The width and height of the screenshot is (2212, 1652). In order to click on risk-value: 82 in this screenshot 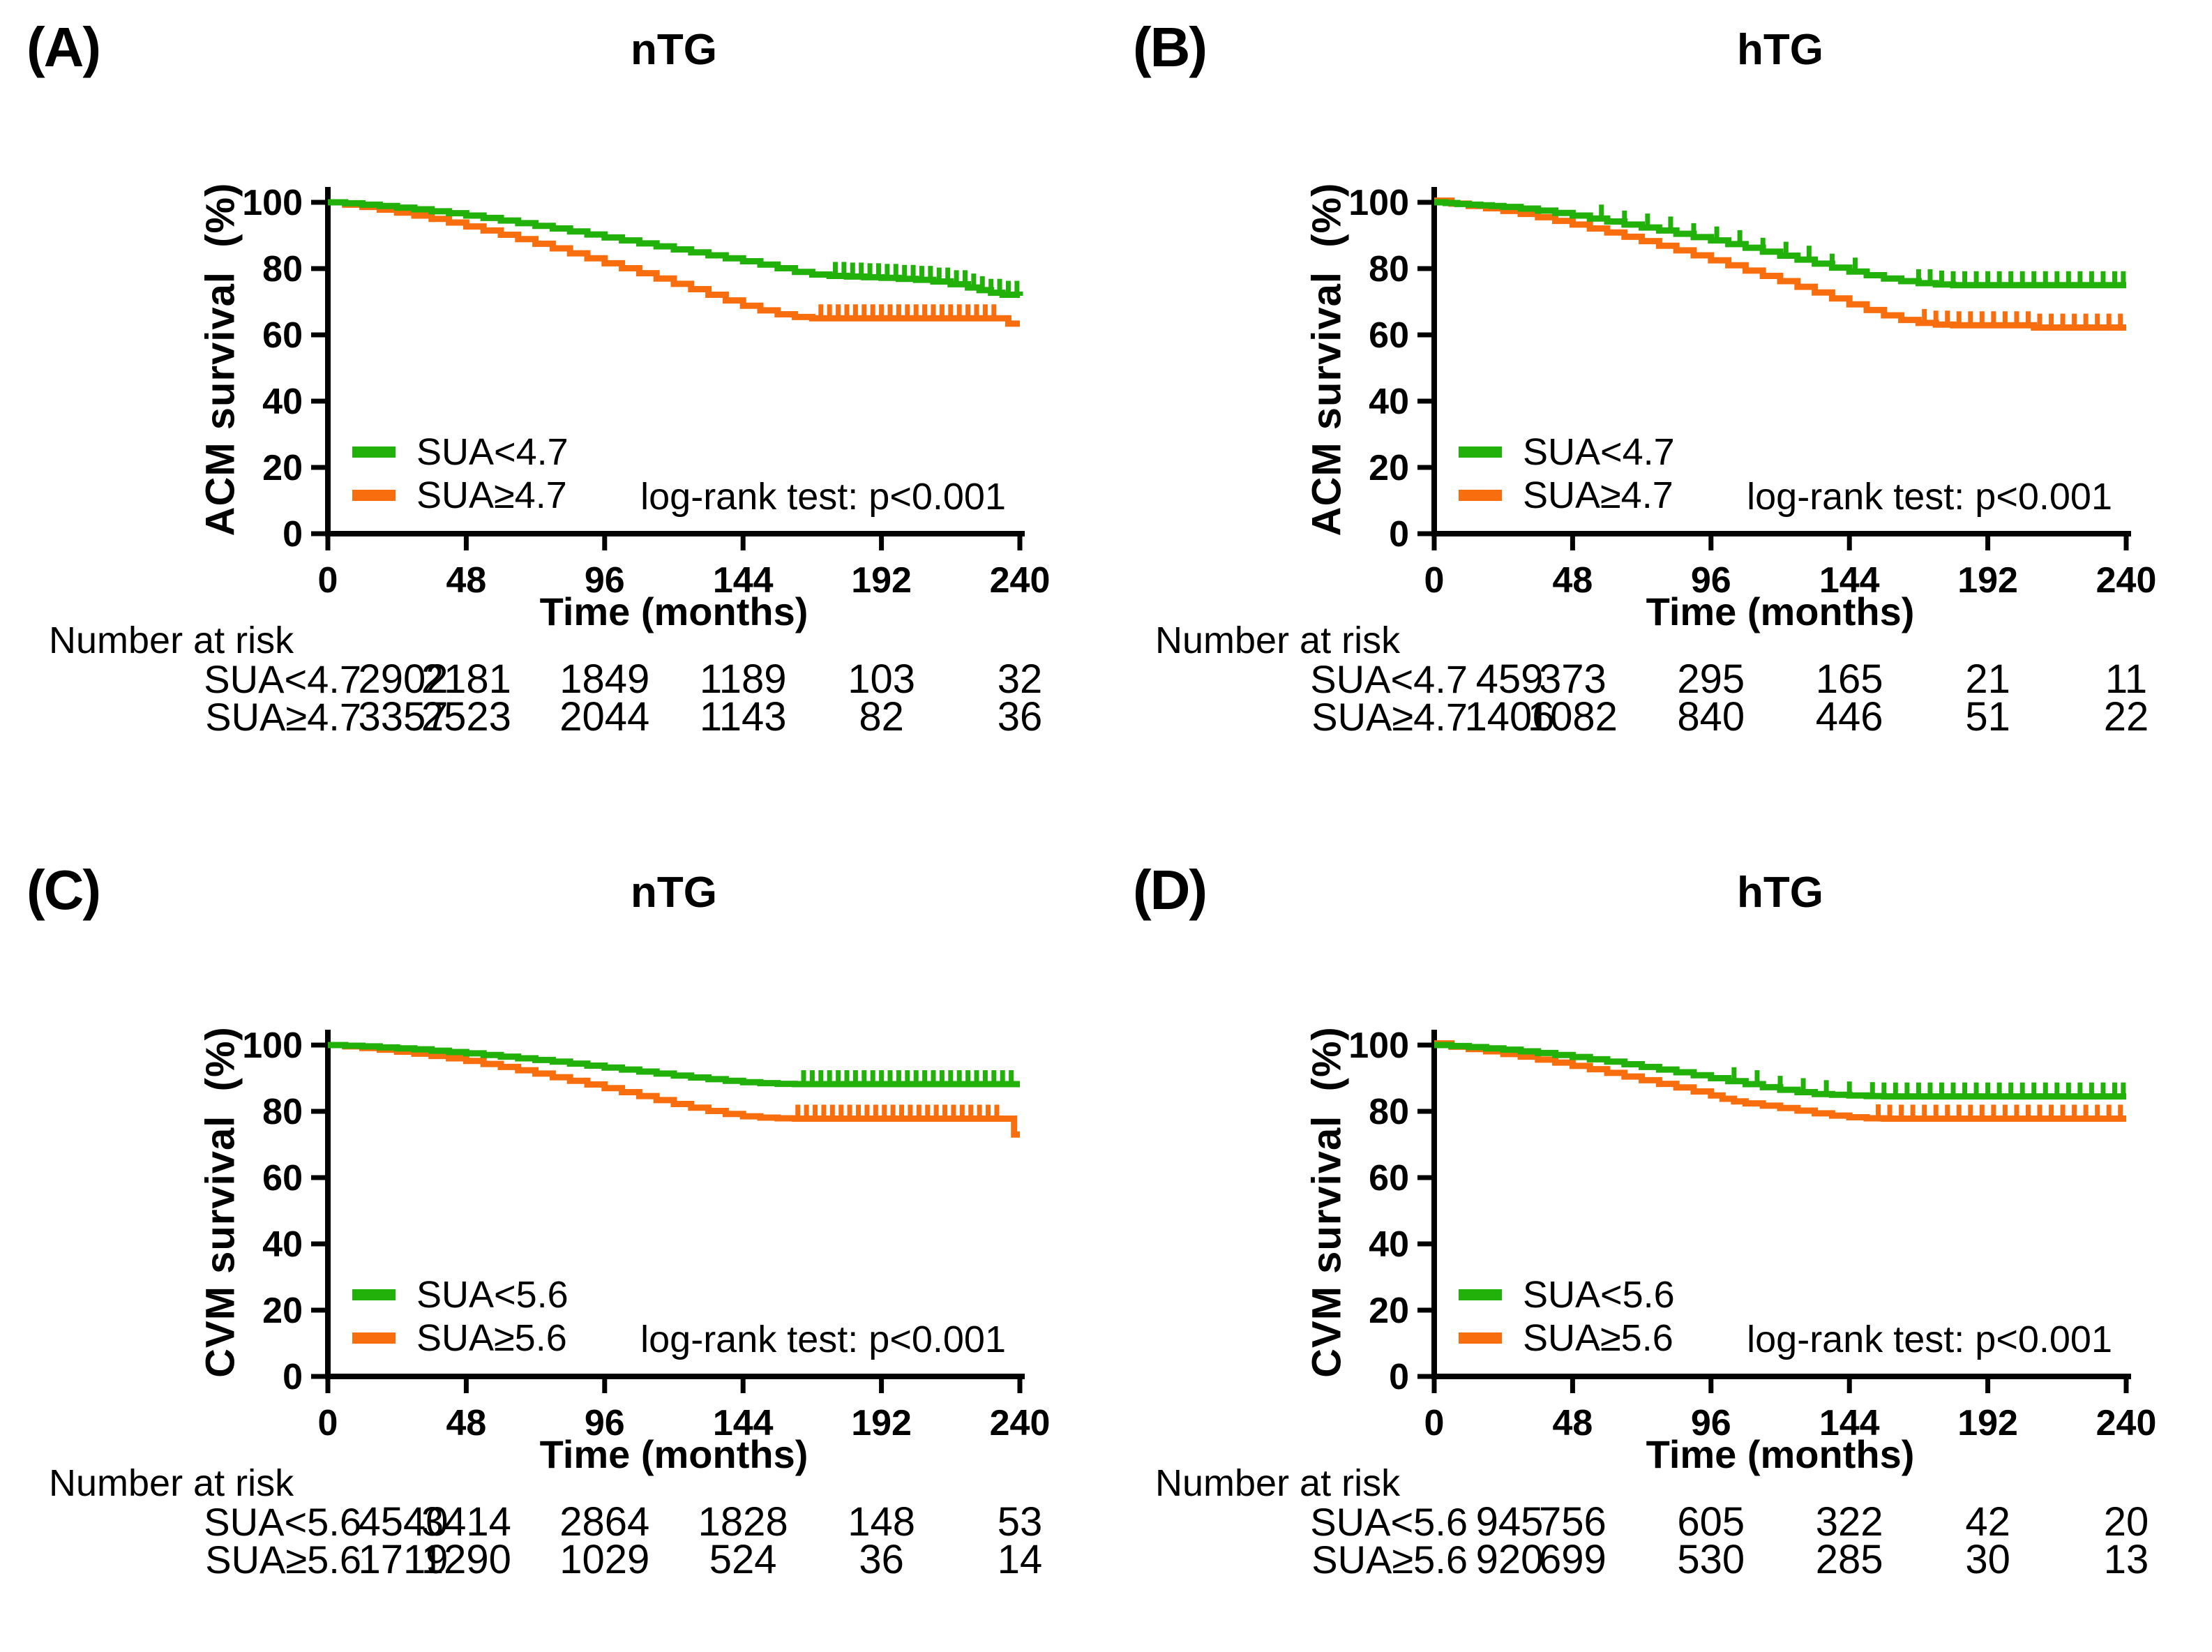, I will do `click(882, 716)`.